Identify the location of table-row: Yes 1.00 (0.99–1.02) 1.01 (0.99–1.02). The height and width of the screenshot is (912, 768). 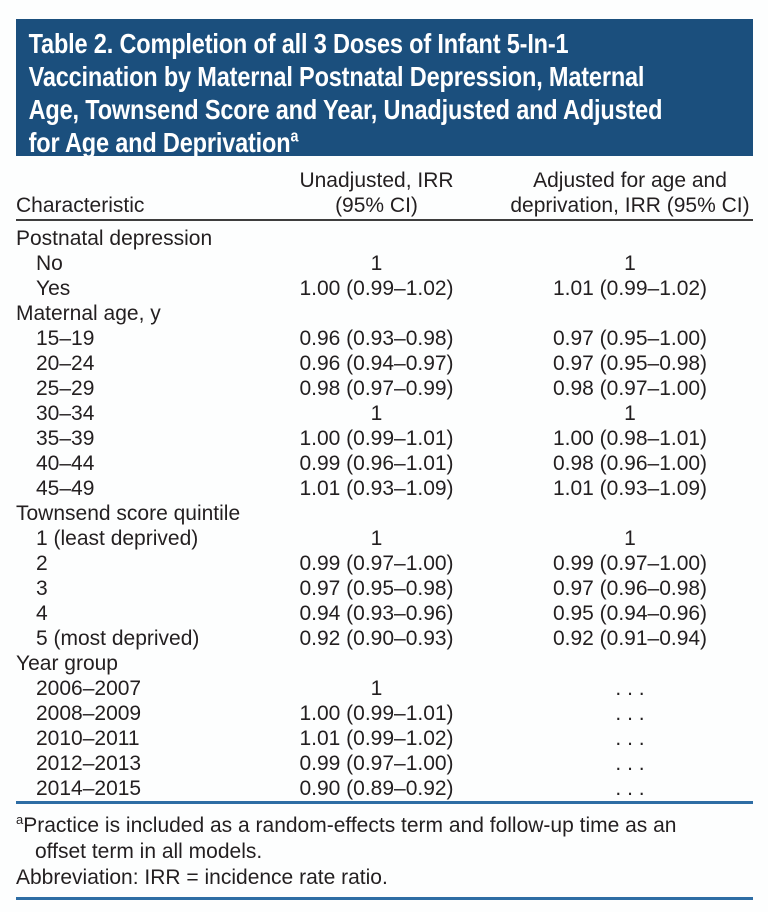
(384, 288).